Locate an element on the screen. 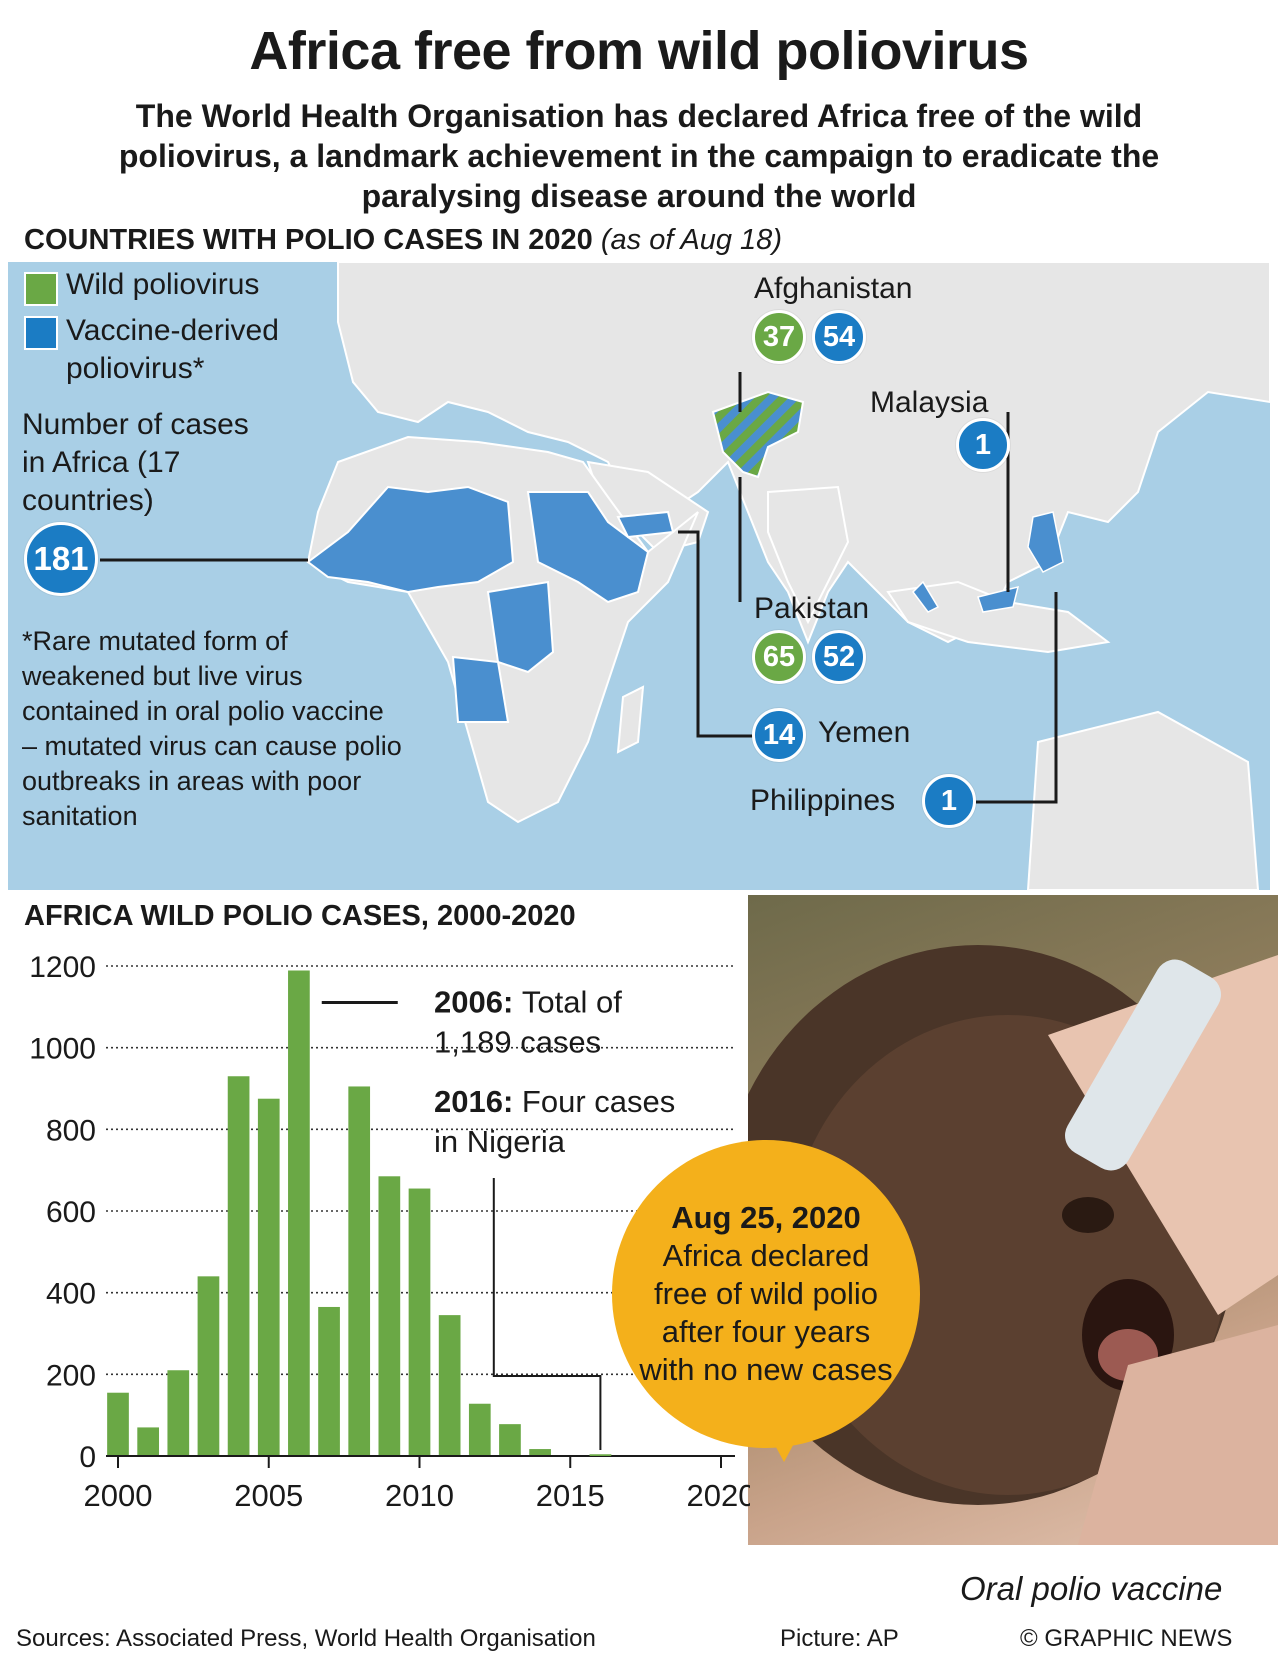 This screenshot has width=1278, height=1667. afghanistan-pakistan is located at coordinates (758, 434).